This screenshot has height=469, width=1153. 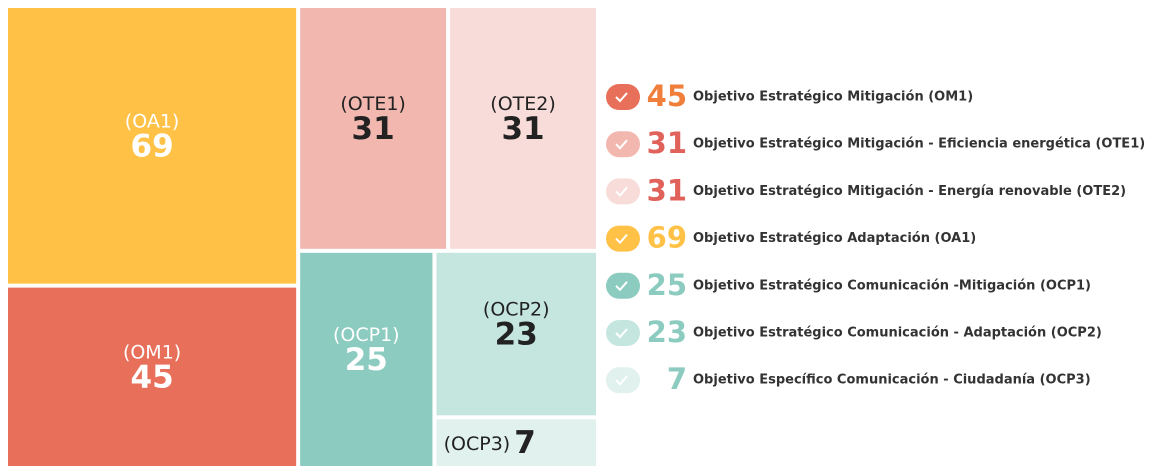 I want to click on tile-code: (OTE2), so click(x=522, y=104).